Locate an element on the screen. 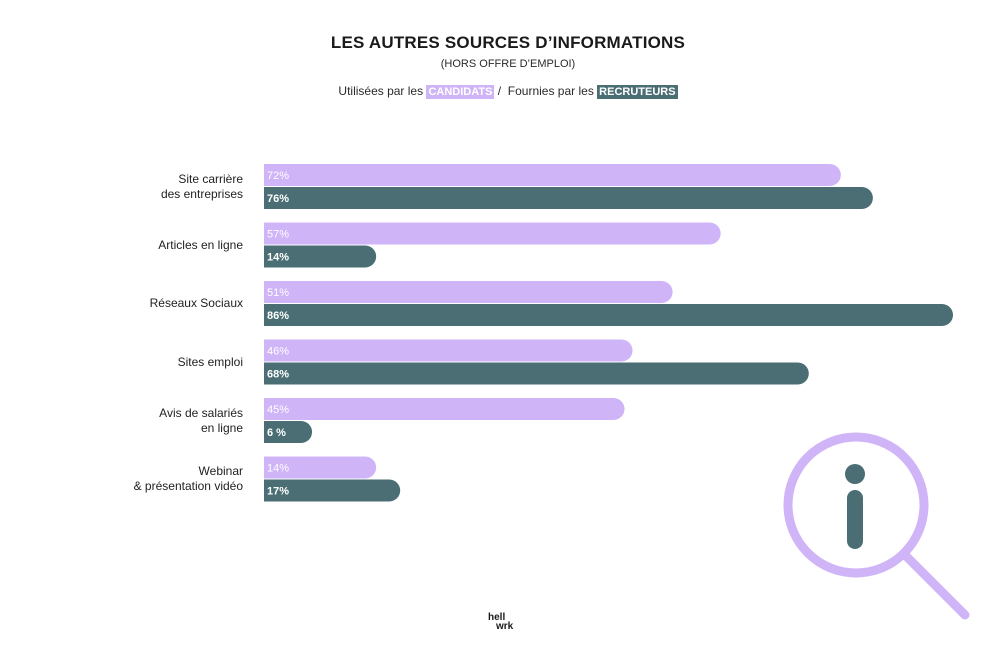 This screenshot has height=649, width=1000. magnifier-lens is located at coordinates (856, 505).